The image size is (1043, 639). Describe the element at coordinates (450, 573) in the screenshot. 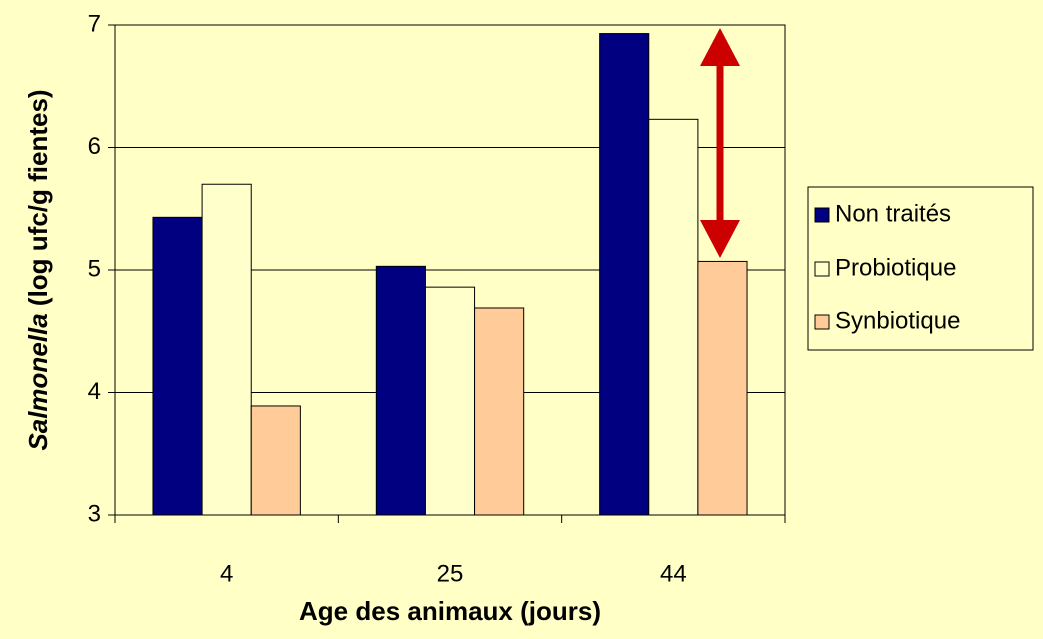

I see `x-tick-label: 25` at that location.